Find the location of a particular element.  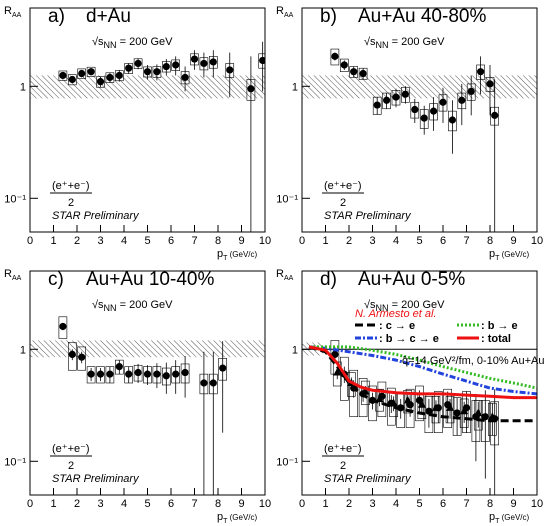

series is located at coordinates (142, 405).